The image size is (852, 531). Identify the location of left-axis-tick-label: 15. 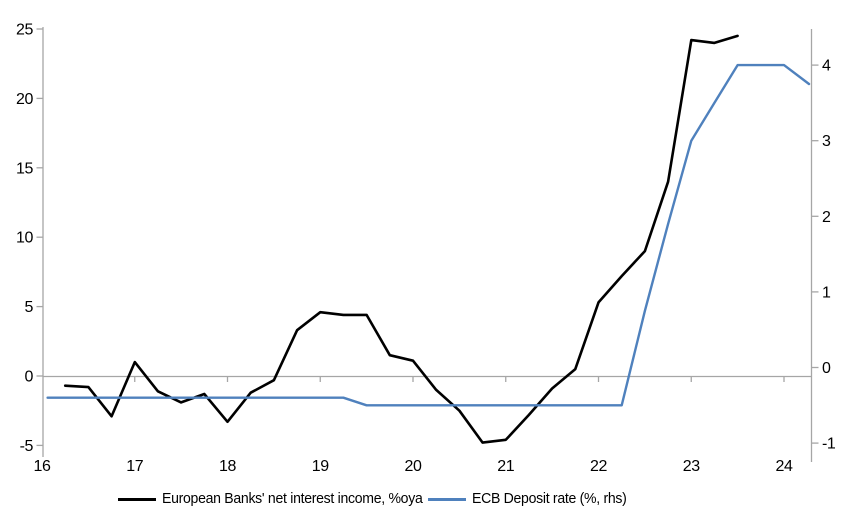
(24, 168).